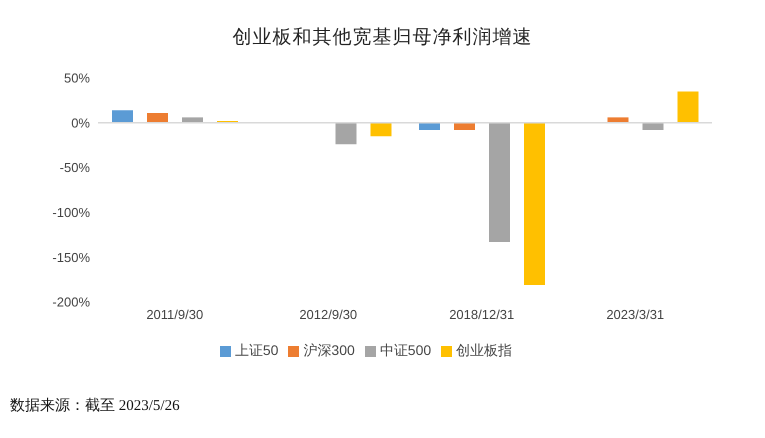 The image size is (765, 438). I want to click on legend-label: 上证50, so click(256, 350).